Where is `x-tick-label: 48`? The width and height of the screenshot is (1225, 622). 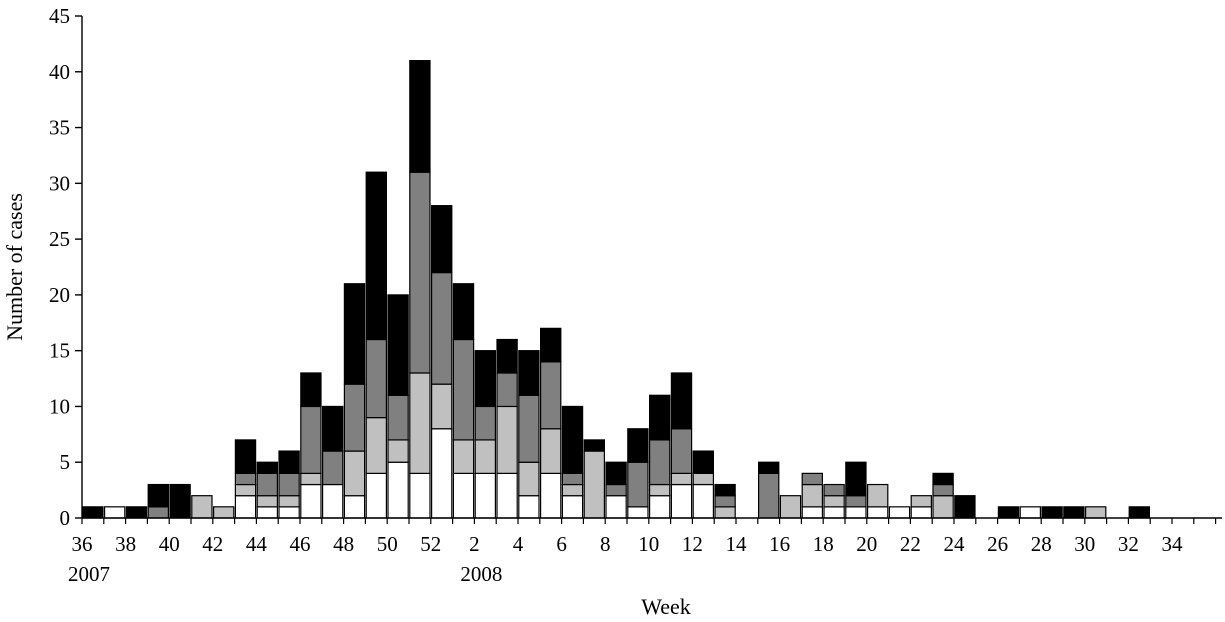 x-tick-label: 48 is located at coordinates (343, 544).